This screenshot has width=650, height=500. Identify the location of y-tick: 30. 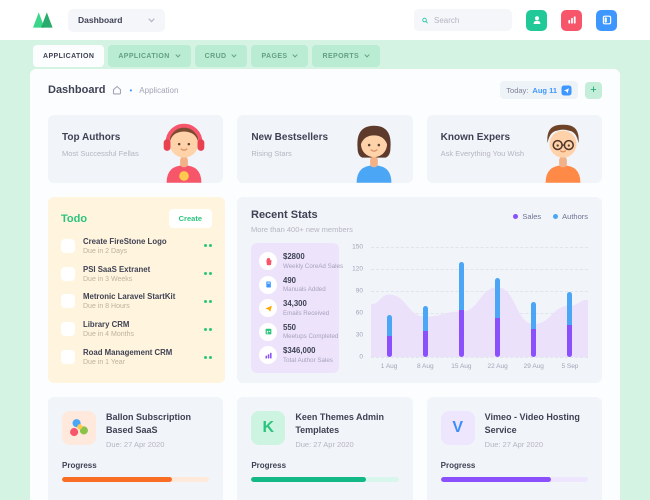
(359, 335).